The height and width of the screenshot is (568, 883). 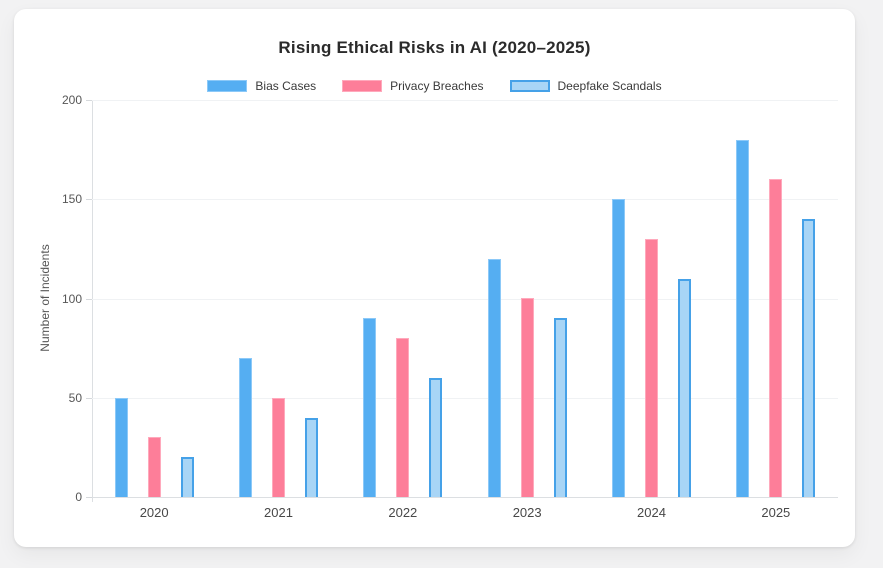 I want to click on legend-label-privacy-breaches: Privacy Breaches, so click(x=437, y=86).